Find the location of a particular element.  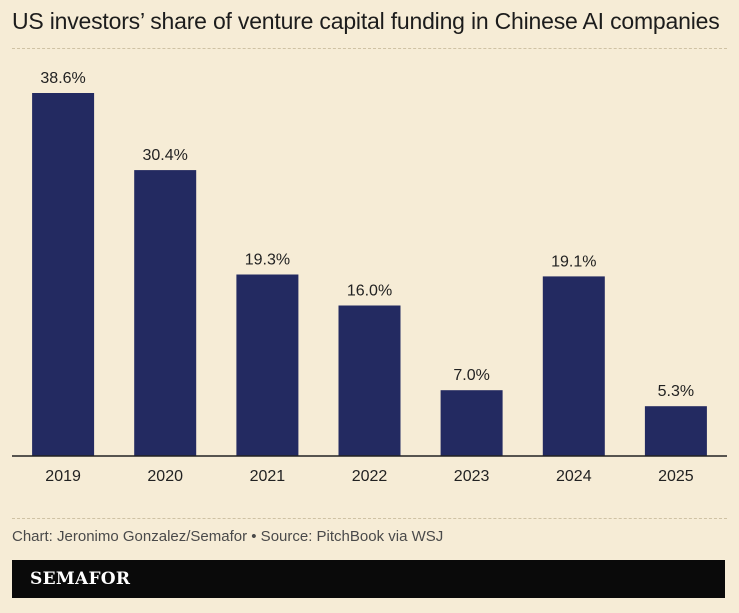

x-tick-label-2021: 2021 is located at coordinates (268, 476).